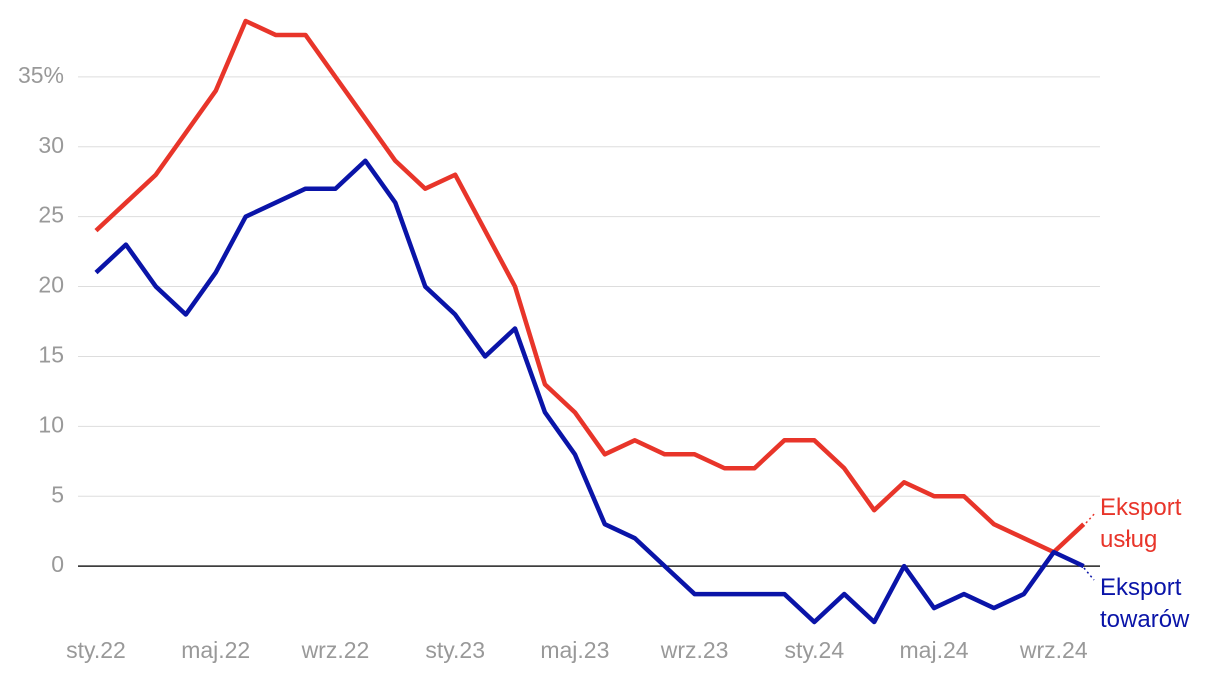 Image resolution: width=1220 pixels, height=678 pixels. What do you see at coordinates (51, 424) in the screenshot?
I see `y-tick-label: 10` at bounding box center [51, 424].